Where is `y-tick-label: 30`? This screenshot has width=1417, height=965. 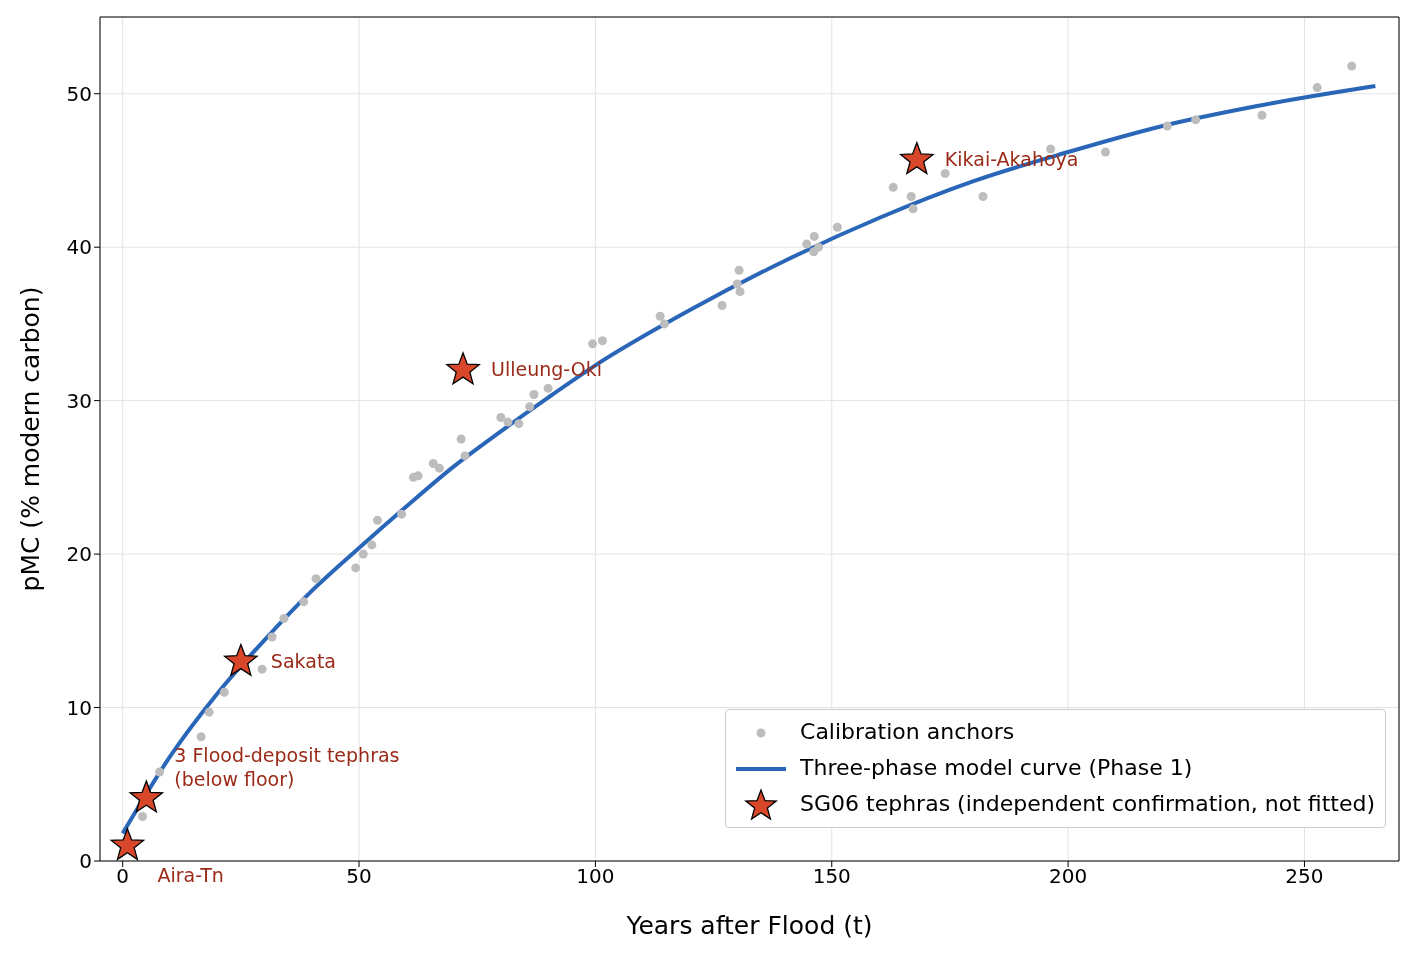 y-tick-label: 30 is located at coordinates (79, 400).